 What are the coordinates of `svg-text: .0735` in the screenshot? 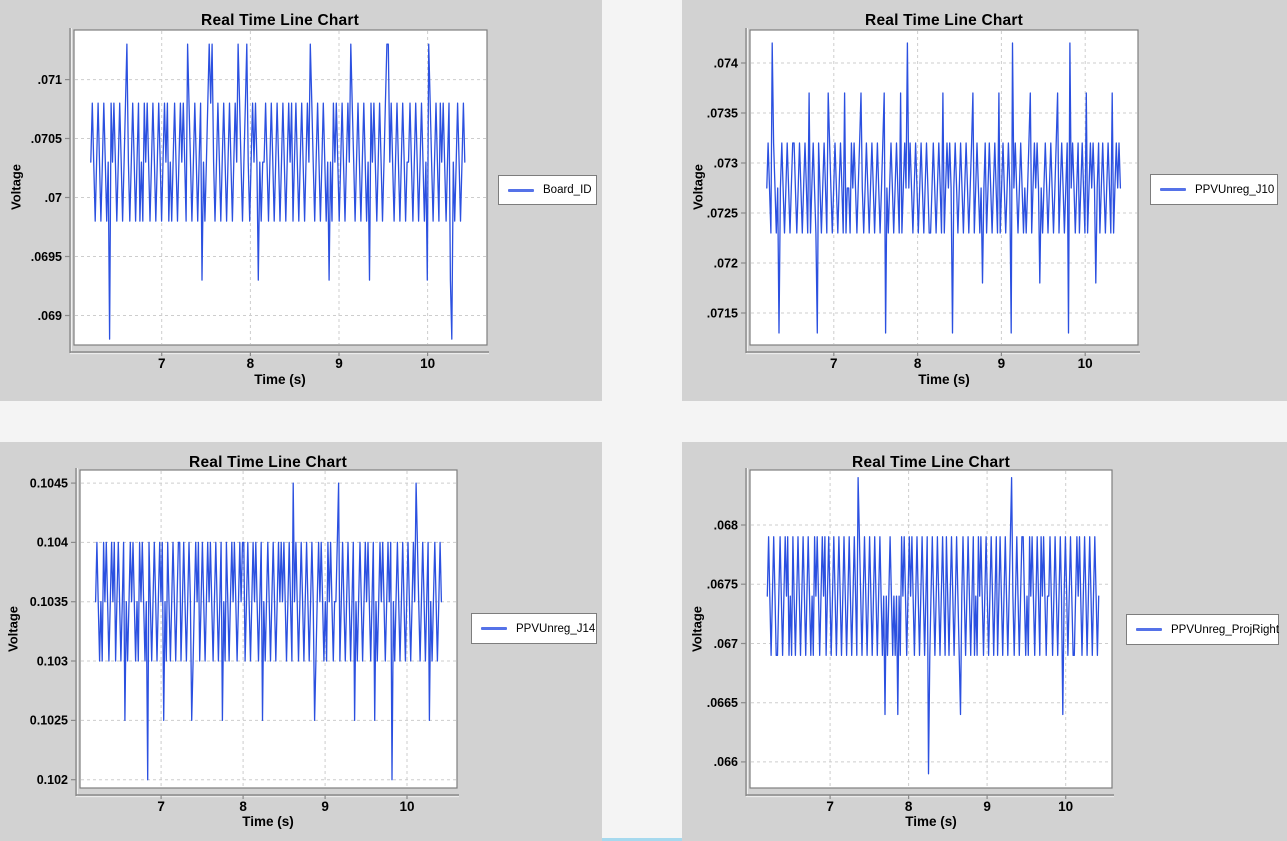 It's located at (722, 113).